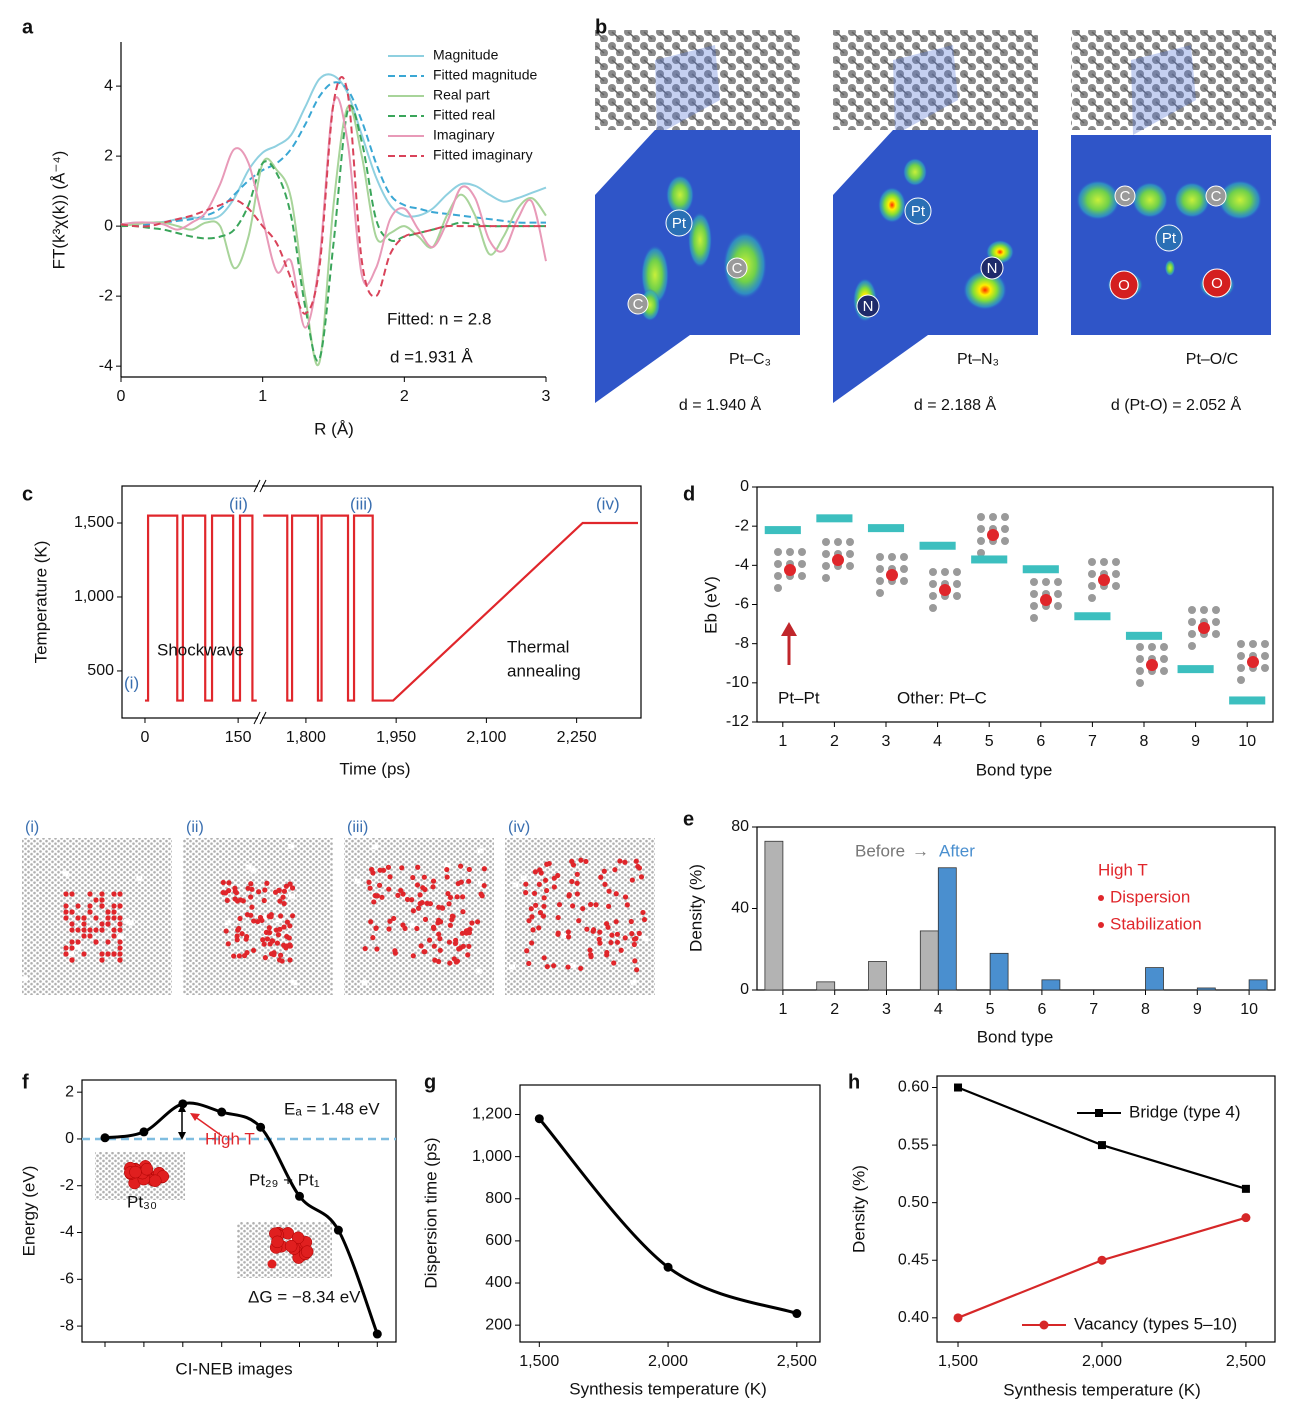  What do you see at coordinates (263, 486) in the screenshot?
I see `axis-break` at bounding box center [263, 486].